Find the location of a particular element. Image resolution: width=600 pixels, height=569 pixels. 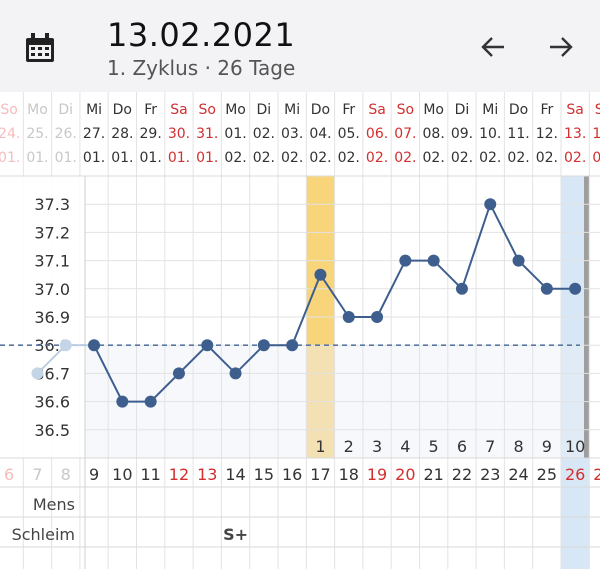

calendar-button is located at coordinates (40, 48).